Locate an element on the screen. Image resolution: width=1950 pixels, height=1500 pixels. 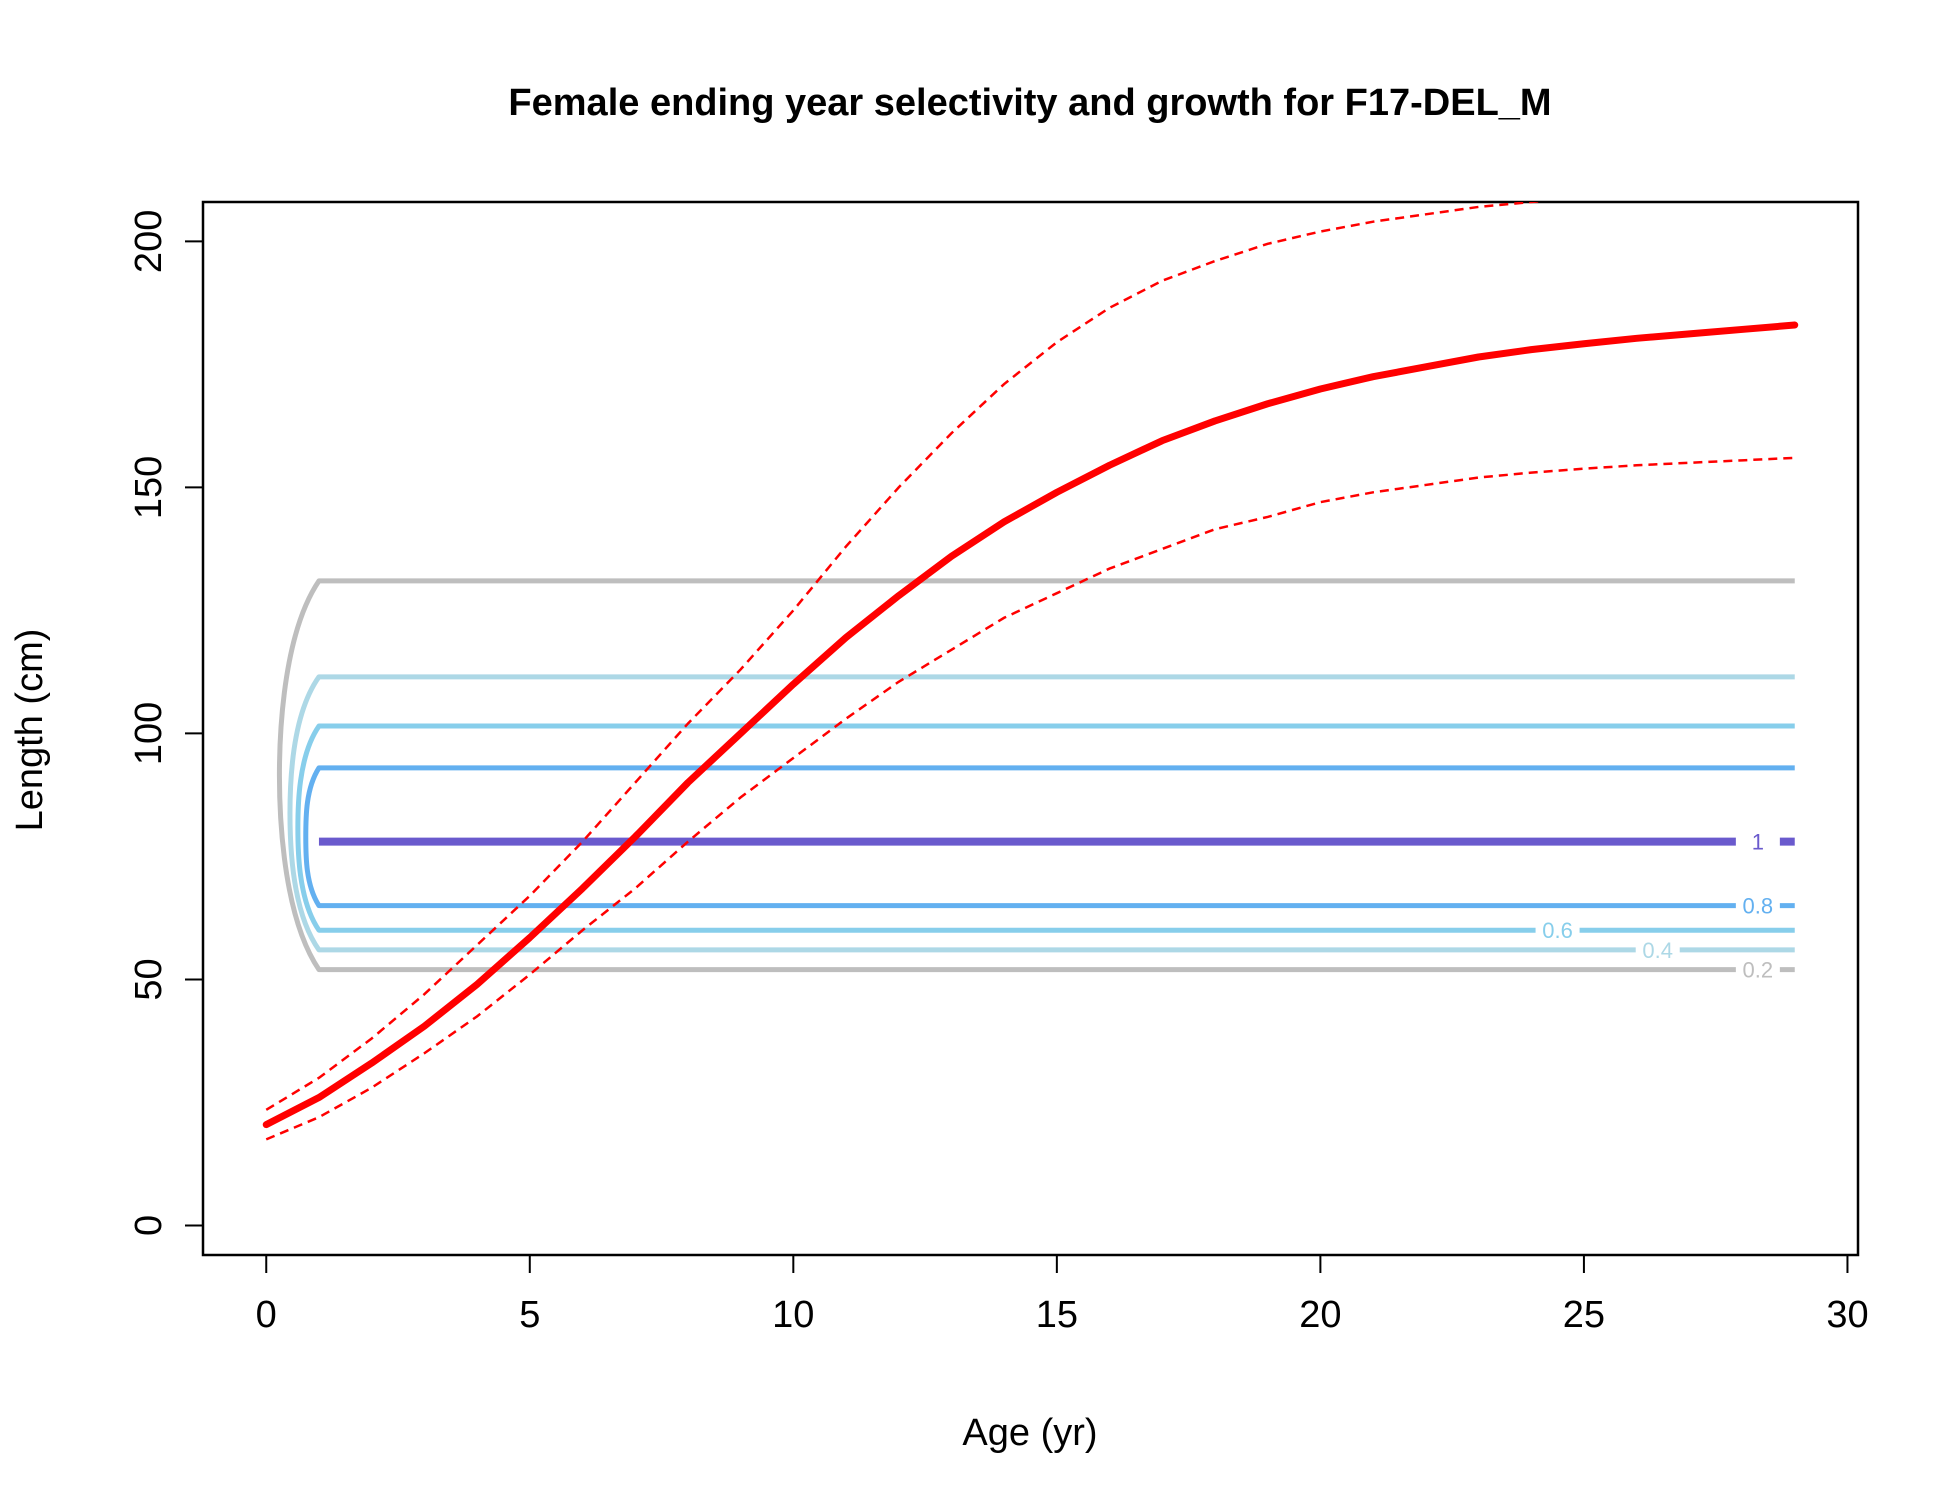
contour-label-0.2: 0.2 is located at coordinates (1758, 970).